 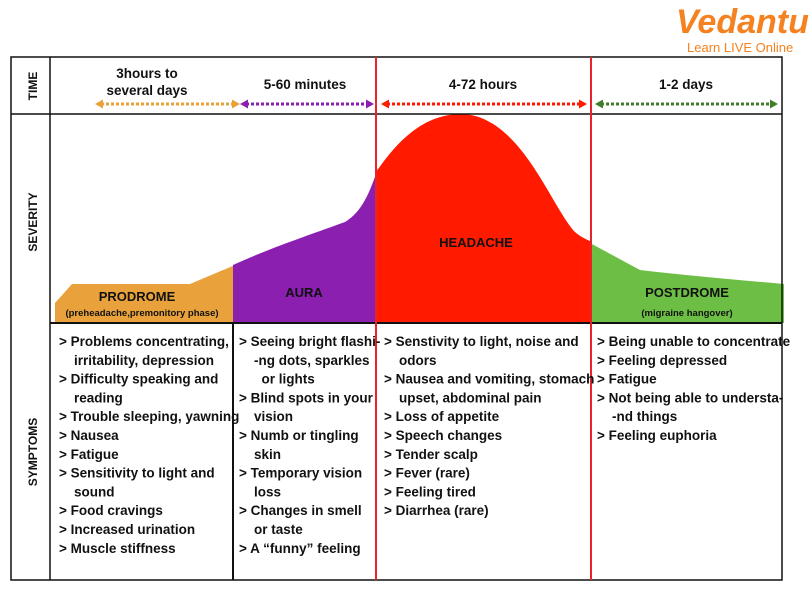 I want to click on symptom-item: > Speech changes, so click(x=443, y=435).